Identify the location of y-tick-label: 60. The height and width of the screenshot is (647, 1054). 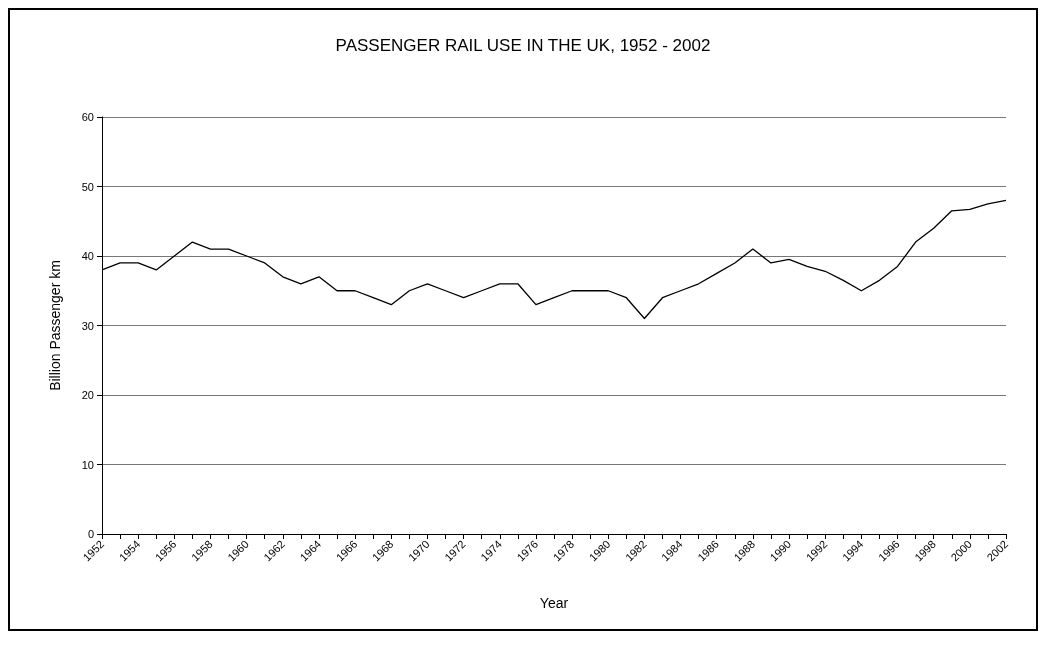
(87, 117).